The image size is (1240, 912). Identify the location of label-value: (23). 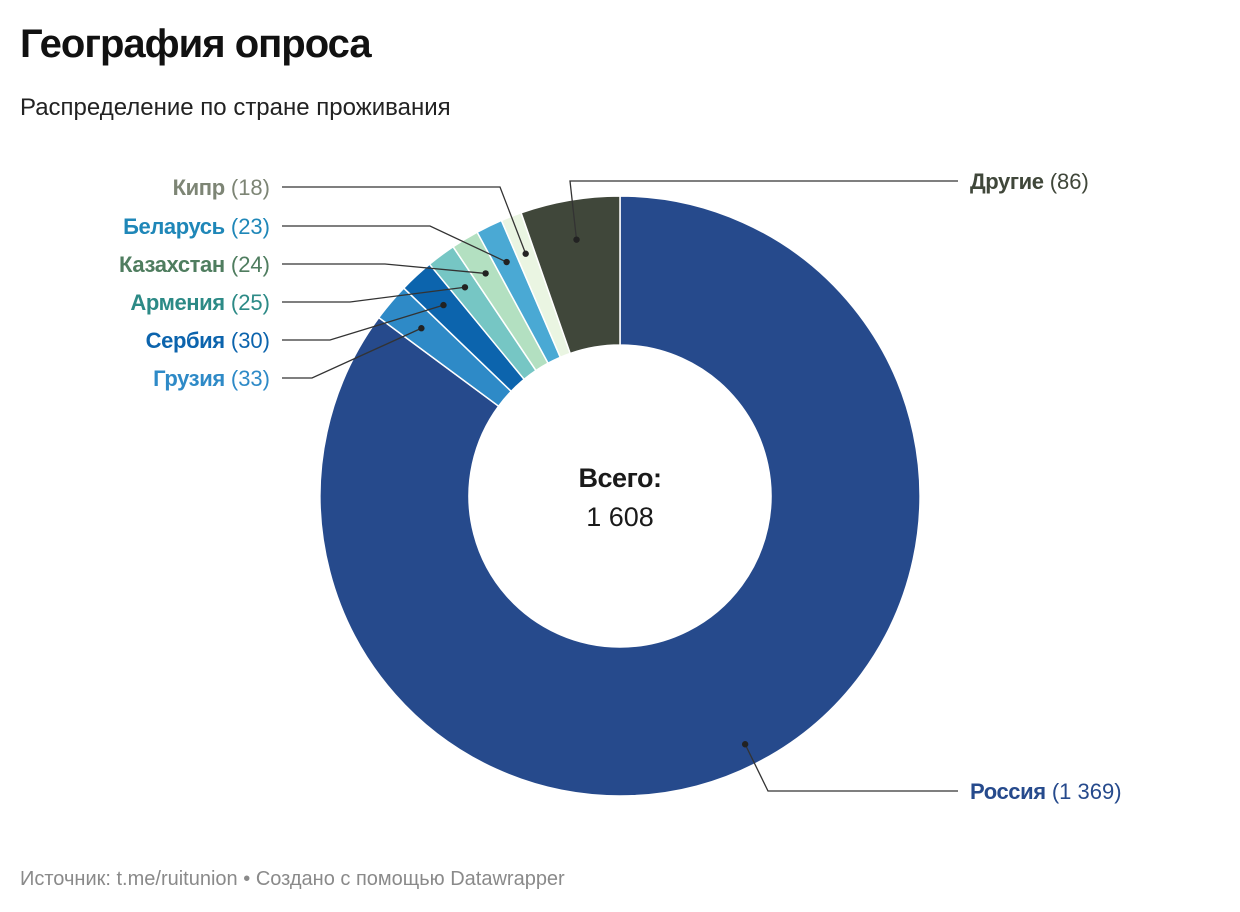
(247, 226).